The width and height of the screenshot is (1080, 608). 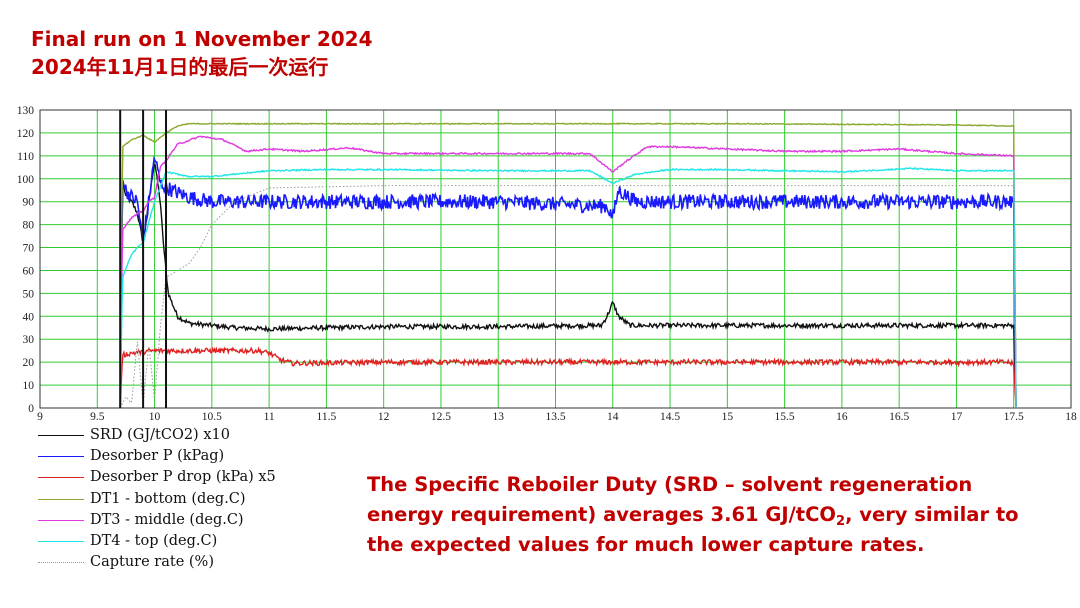 I want to click on x-tick-label: 16.5, so click(x=899, y=417).